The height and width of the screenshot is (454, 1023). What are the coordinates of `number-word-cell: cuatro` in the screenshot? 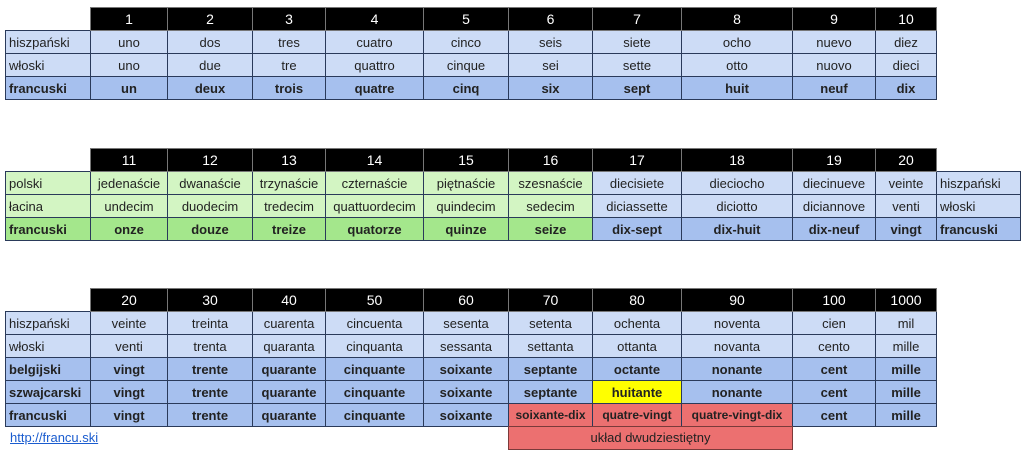 It's located at (374, 42).